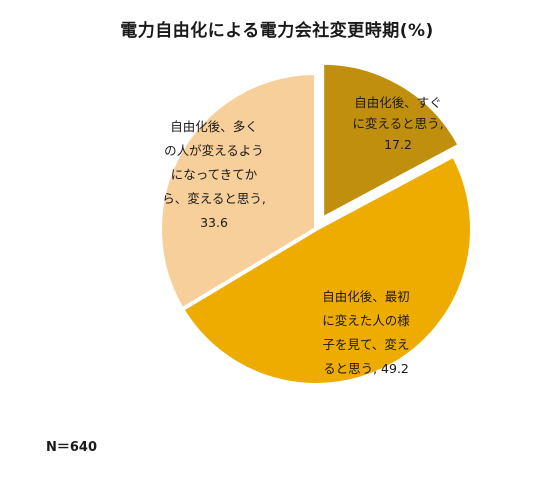  What do you see at coordinates (214, 126) in the screenshot?
I see `pie-label-line: 自由化後、多く` at bounding box center [214, 126].